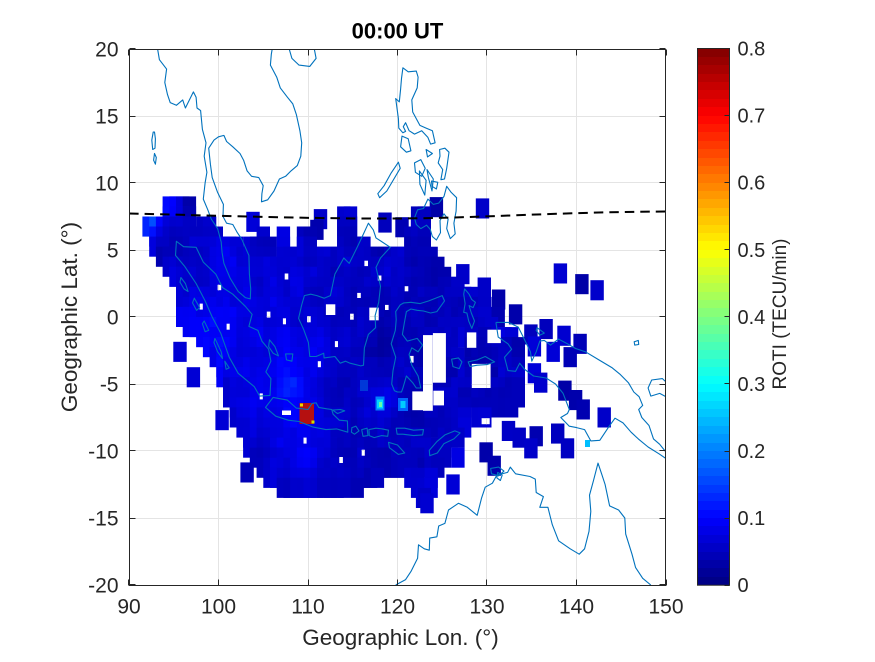 This screenshot has height=662, width=875. What do you see at coordinates (109, 385) in the screenshot?
I see `svg-text: -5` at bounding box center [109, 385].